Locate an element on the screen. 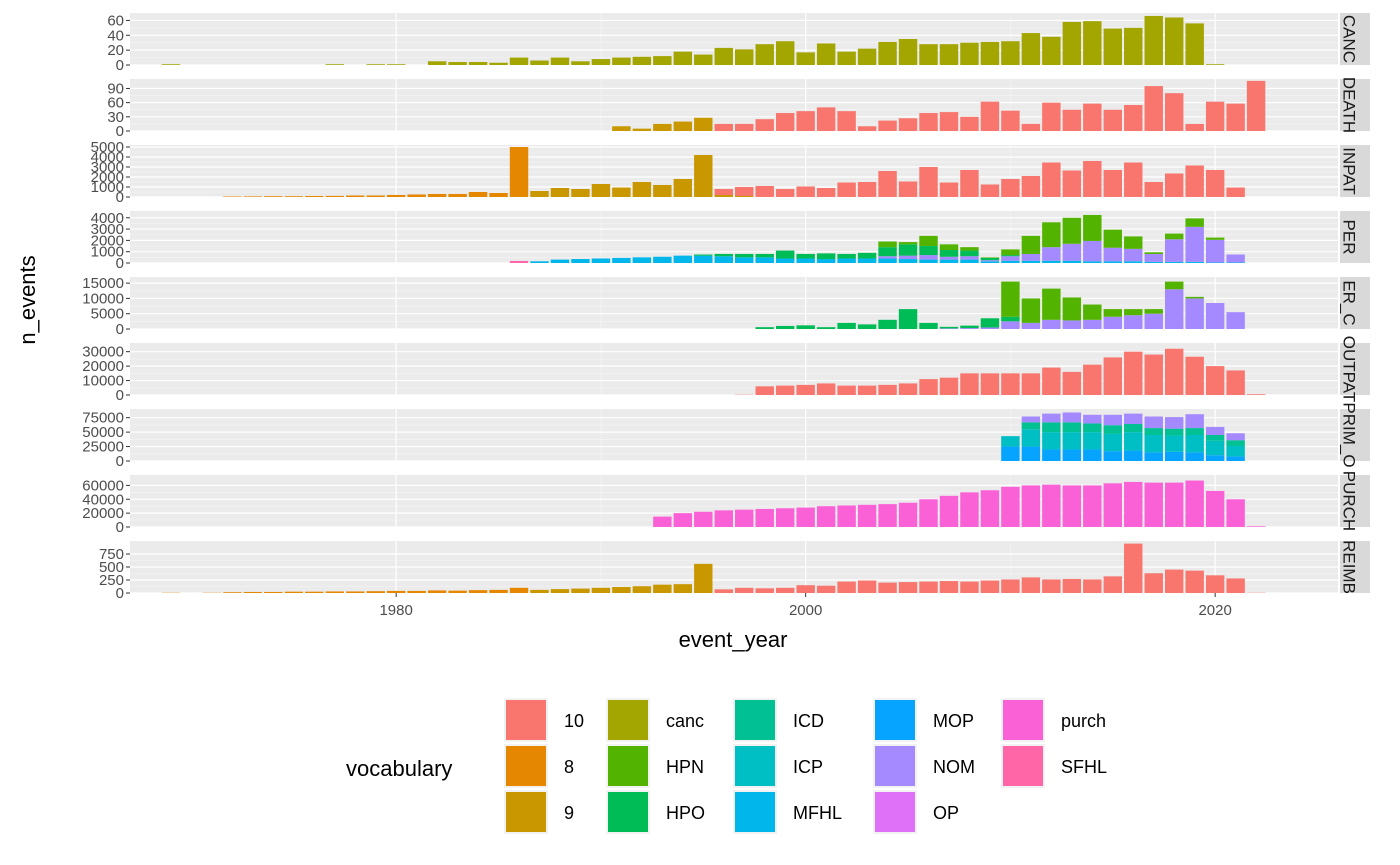  bar-canc-2017 is located at coordinates (1153, 40).